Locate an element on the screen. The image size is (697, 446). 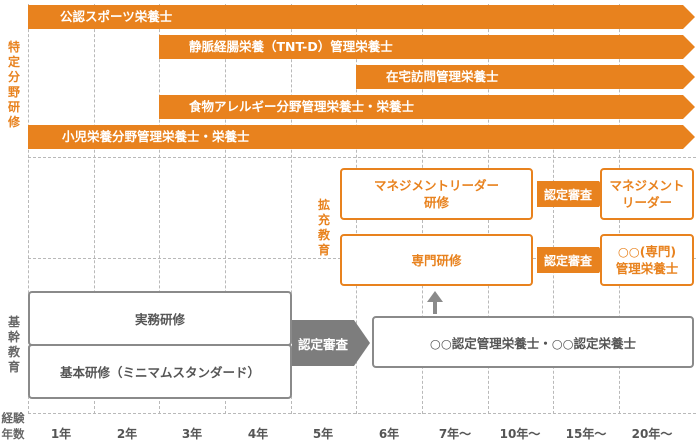
basic-training-box: 基本研修（ミニマムスタンダード） is located at coordinates (160, 371).